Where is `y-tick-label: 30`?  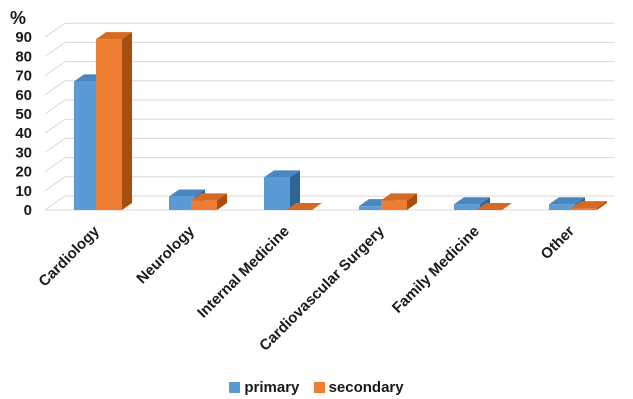 y-tick-label: 30 is located at coordinates (23, 152).